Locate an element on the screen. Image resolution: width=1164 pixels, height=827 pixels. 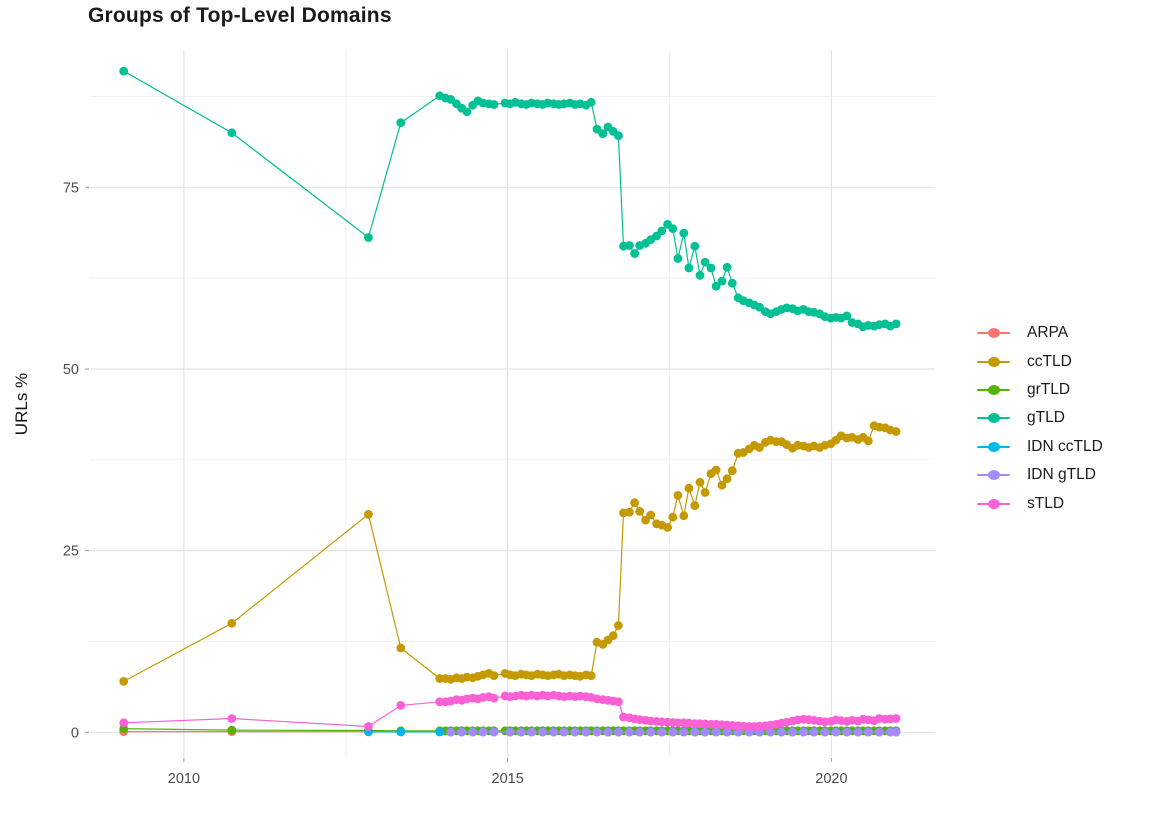
legend-item: IDN gTLD is located at coordinates (1040, 475).